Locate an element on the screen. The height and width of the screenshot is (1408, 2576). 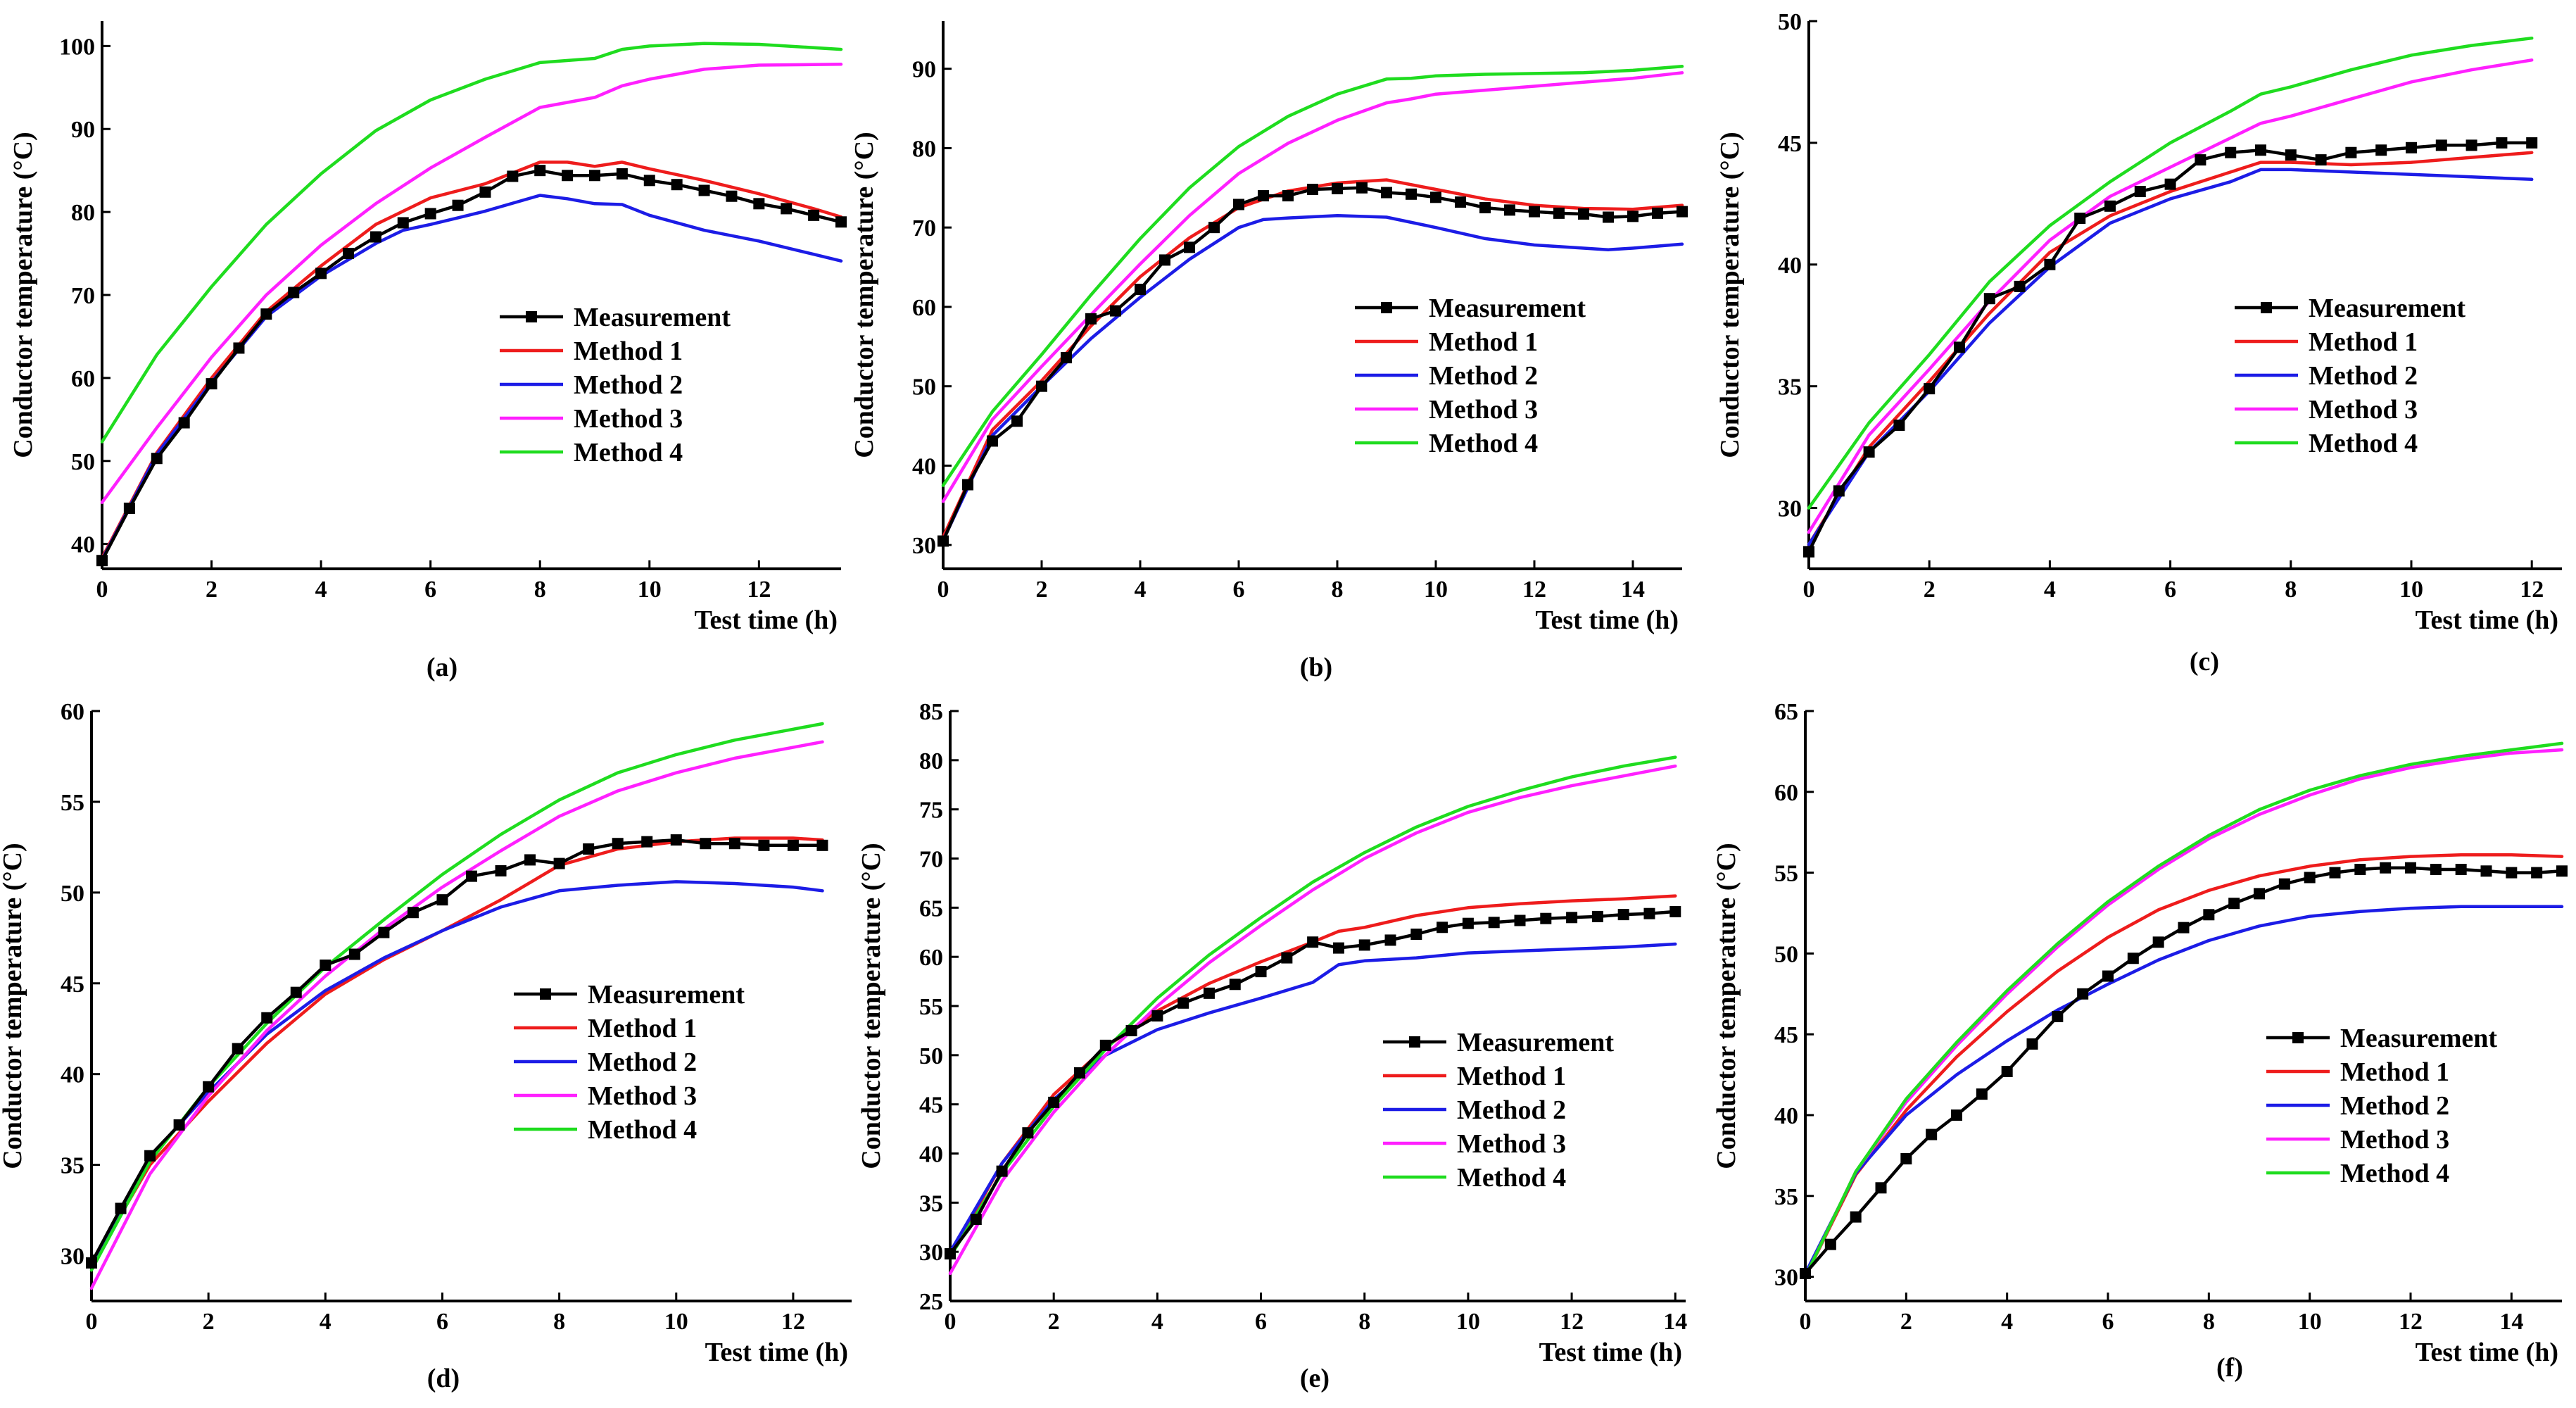
x-tick-label: 8 is located at coordinates (2209, 1322).